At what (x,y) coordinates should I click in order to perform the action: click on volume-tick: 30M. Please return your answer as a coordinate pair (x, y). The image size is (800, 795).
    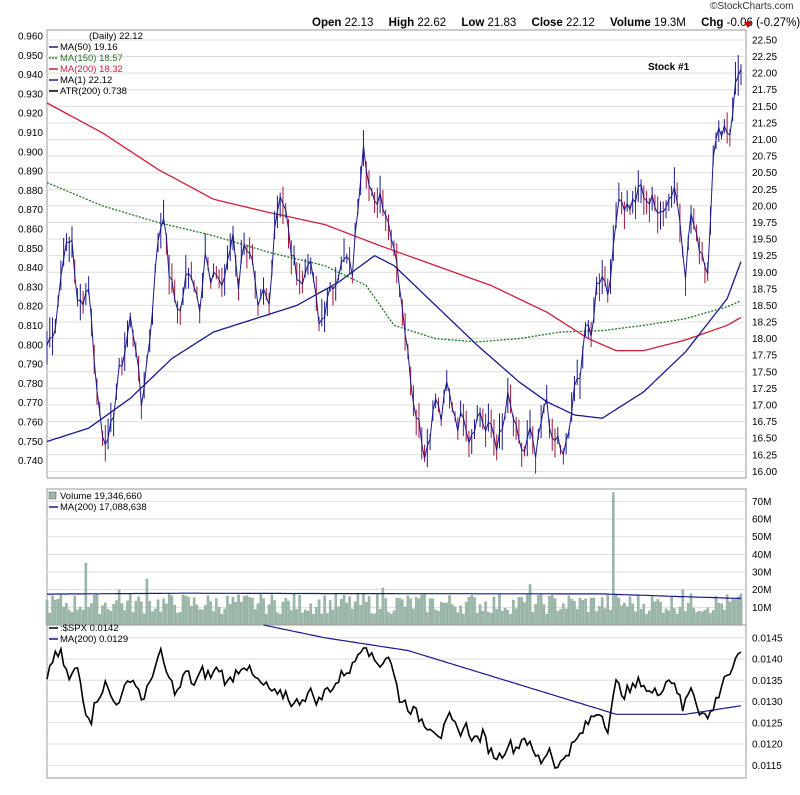
    Looking at the image, I should click on (761, 573).